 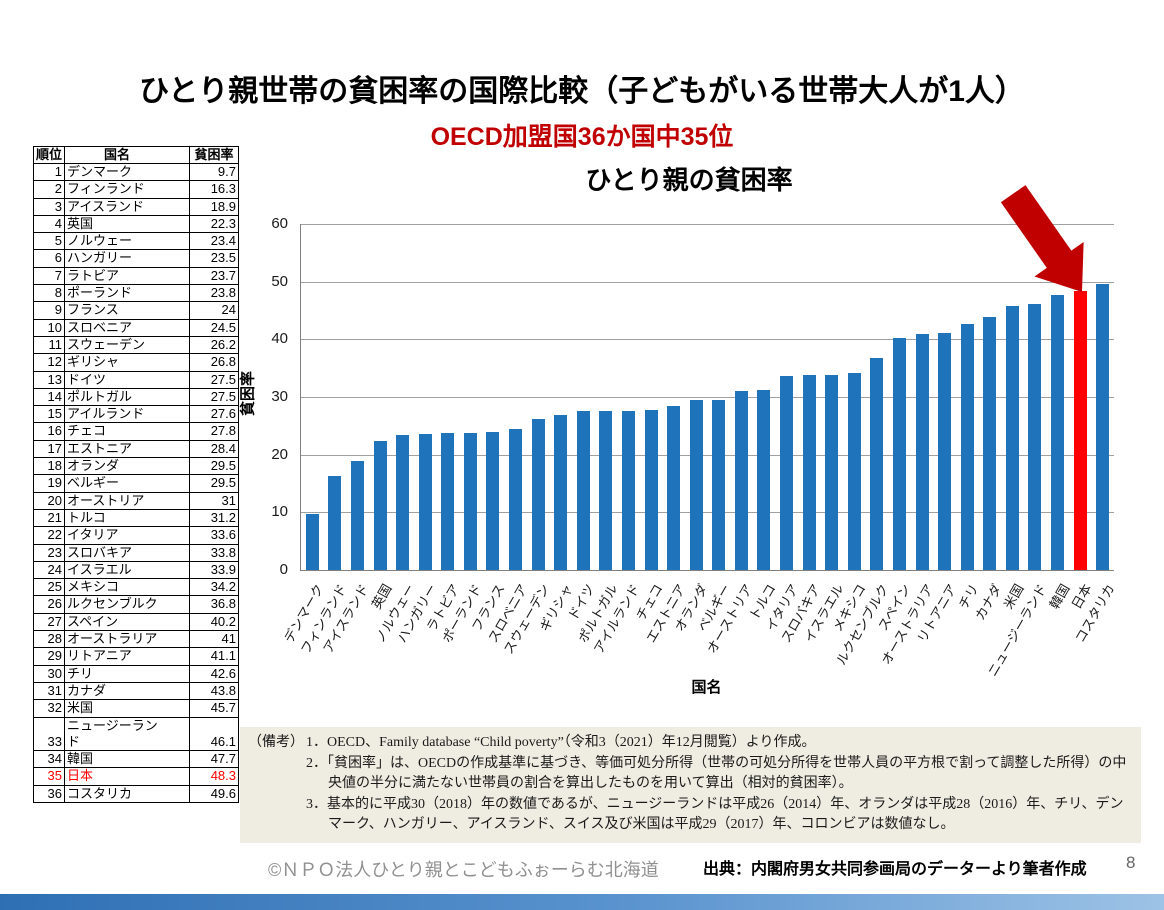 I want to click on bar-ニュージーランド, so click(x=1035, y=437).